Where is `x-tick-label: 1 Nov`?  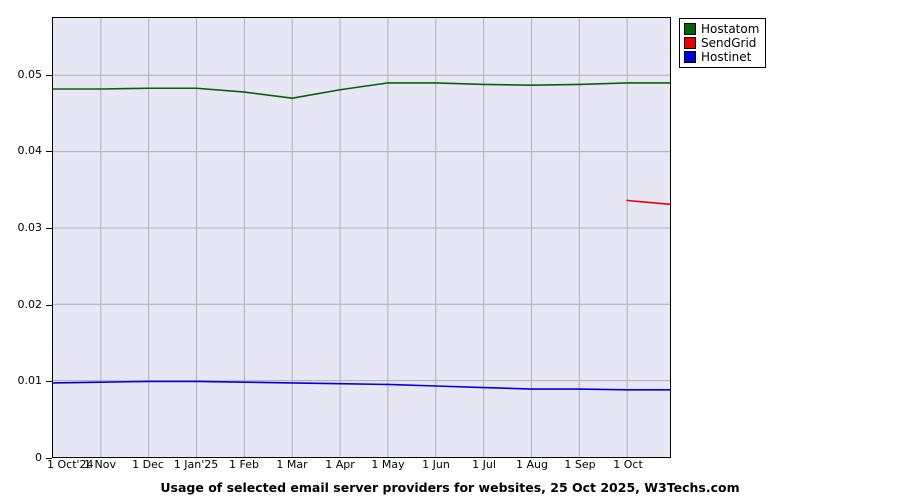
x-tick-label: 1 Nov is located at coordinates (100, 464).